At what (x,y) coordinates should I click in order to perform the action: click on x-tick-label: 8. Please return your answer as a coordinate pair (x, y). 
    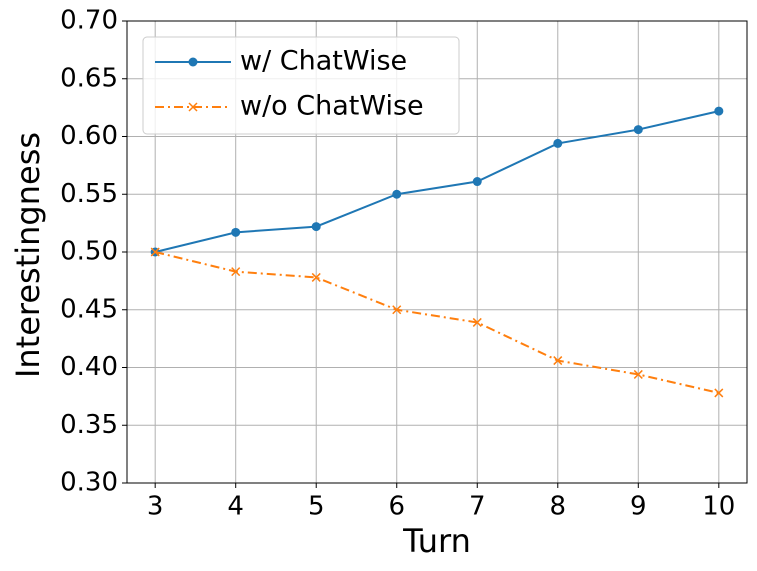
    Looking at the image, I should click on (558, 507).